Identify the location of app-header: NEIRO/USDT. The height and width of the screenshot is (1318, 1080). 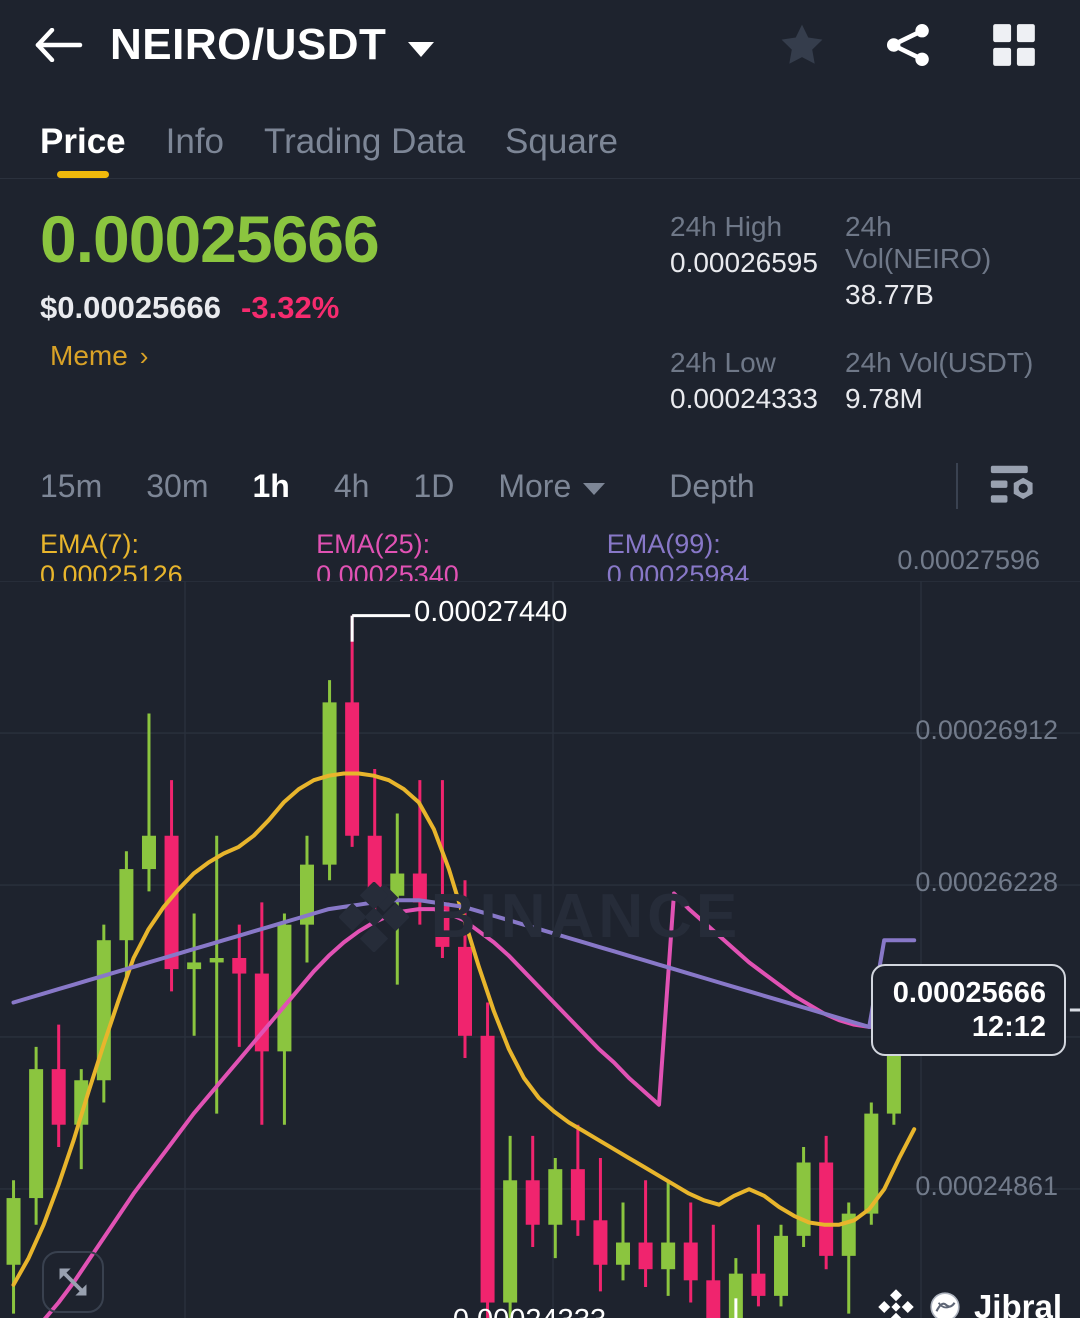
(540, 45).